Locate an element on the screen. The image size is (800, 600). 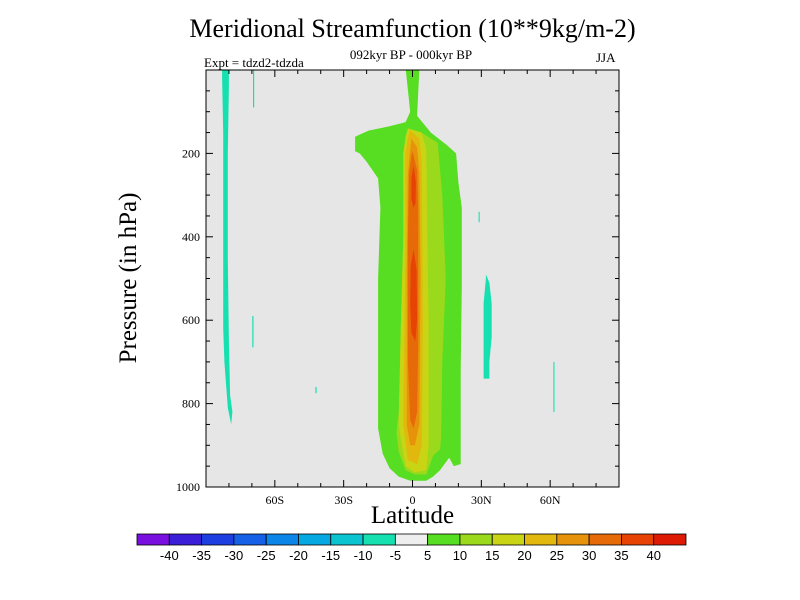
x-tick-label: 30S is located at coordinates (343, 500).